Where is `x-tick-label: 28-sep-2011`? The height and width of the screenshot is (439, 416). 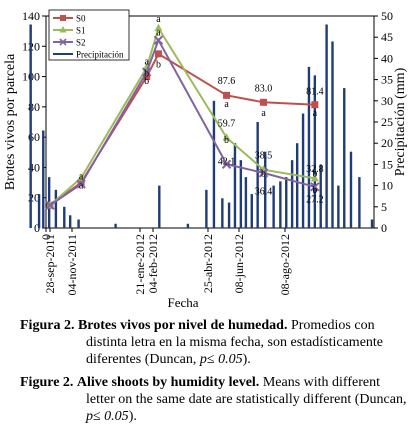
x-tick-label: 28-sep-2011 is located at coordinates (50, 264).